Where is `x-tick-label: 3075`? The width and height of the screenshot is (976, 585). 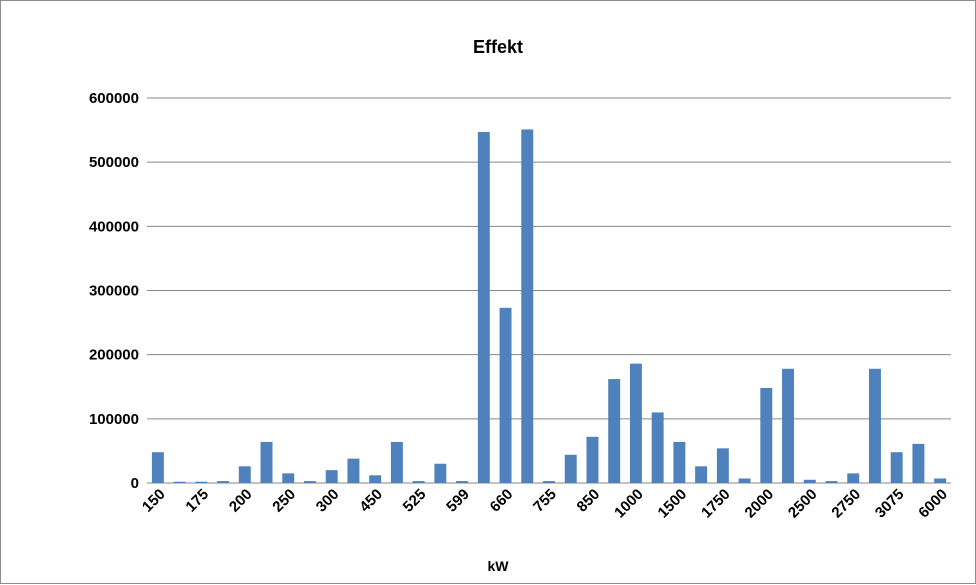
x-tick-label: 3075 is located at coordinates (890, 504).